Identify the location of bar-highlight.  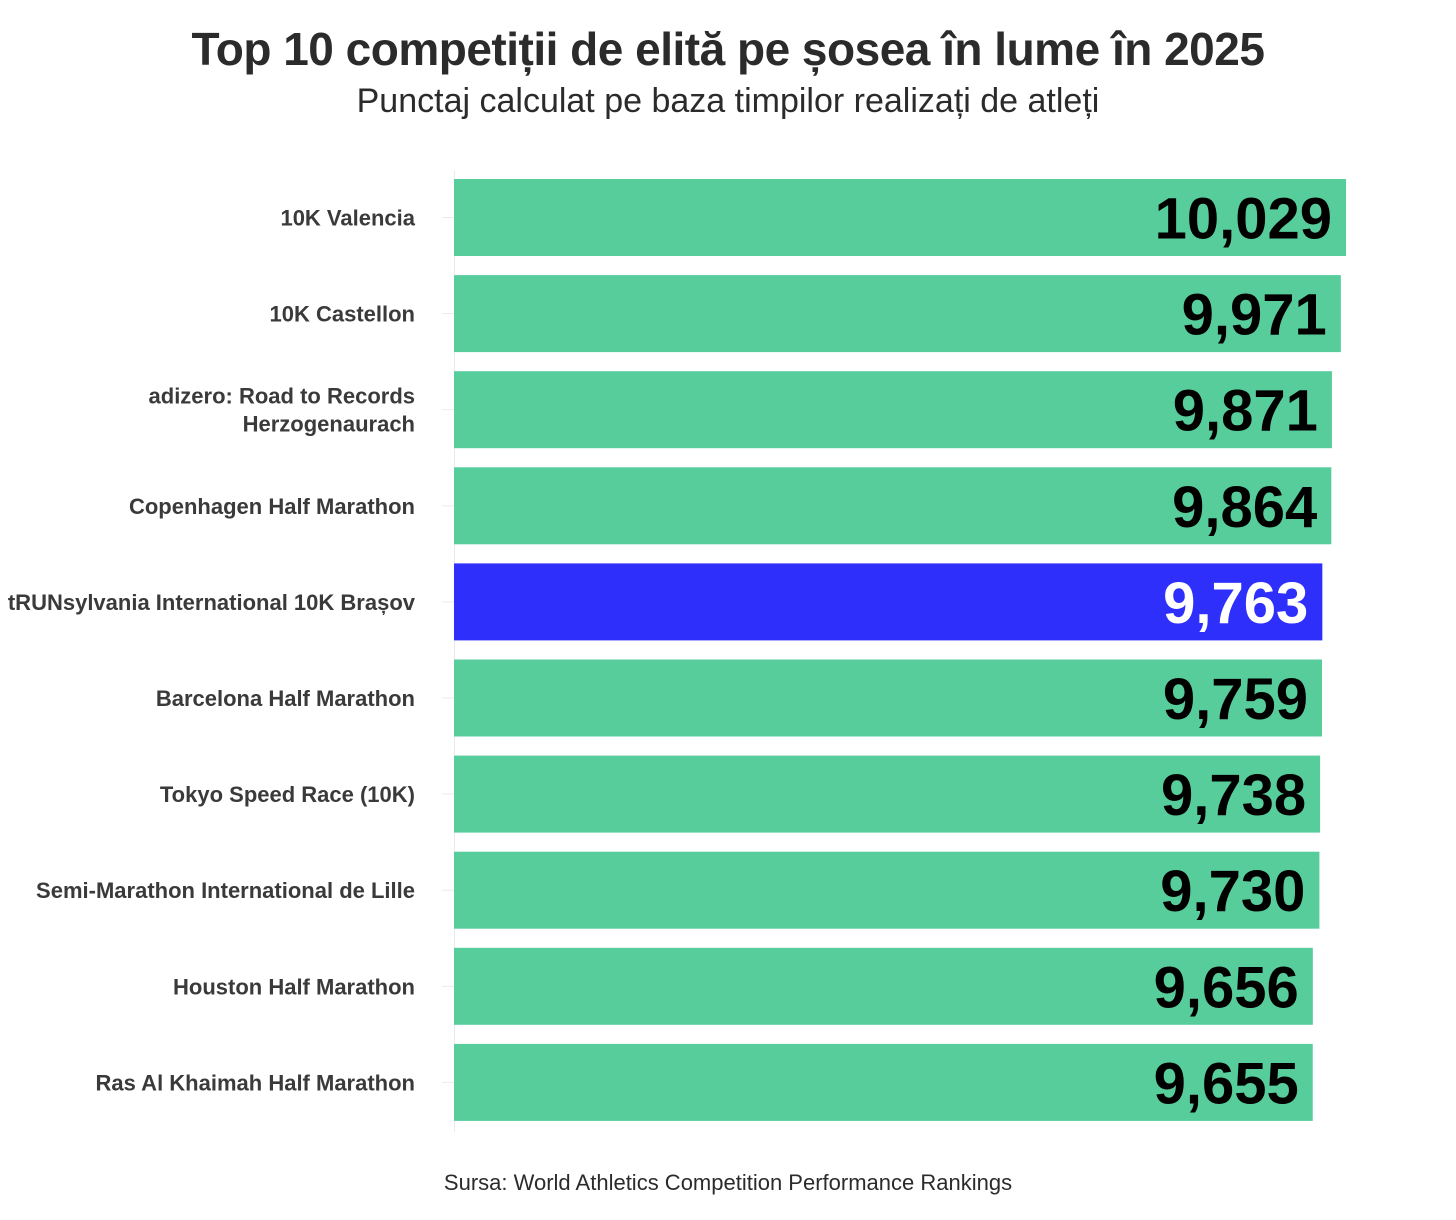
(888, 602).